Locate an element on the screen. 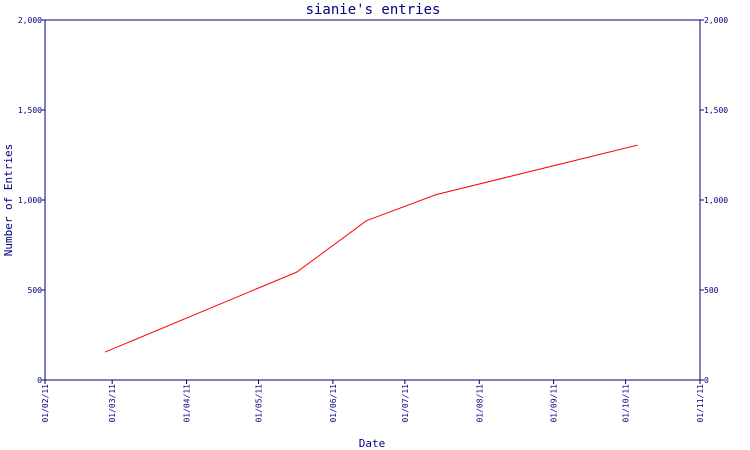 This screenshot has height=450, width=750. y-tick-label-right: 0 is located at coordinates (706, 380).